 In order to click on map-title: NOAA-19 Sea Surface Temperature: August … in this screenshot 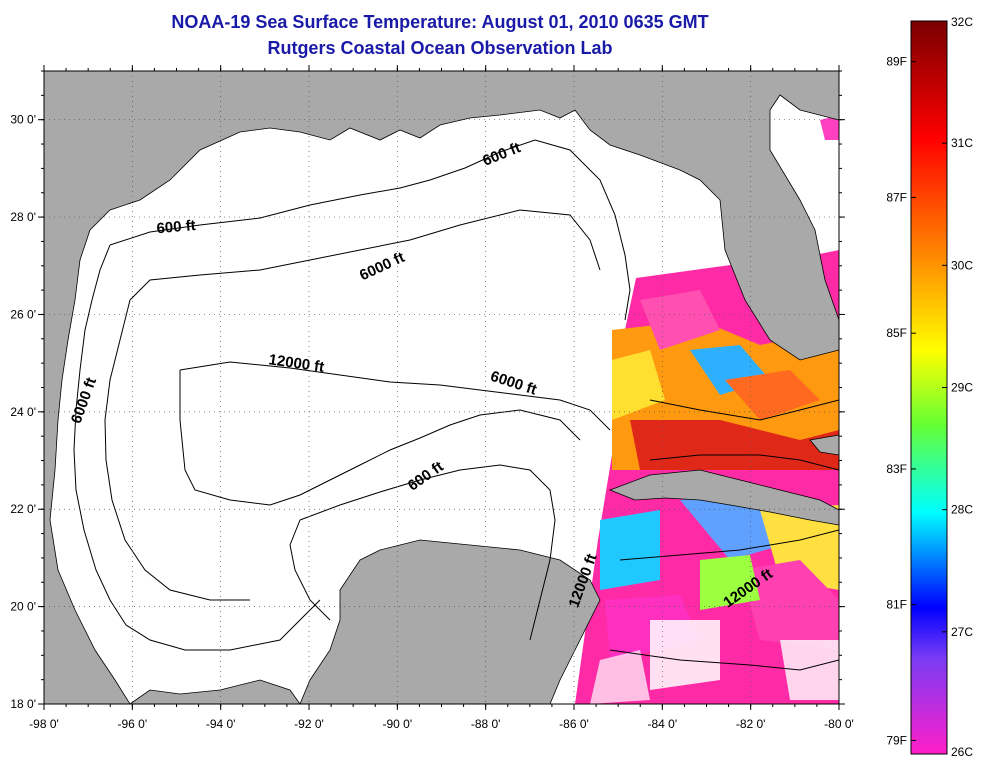, I will do `click(440, 22)`.